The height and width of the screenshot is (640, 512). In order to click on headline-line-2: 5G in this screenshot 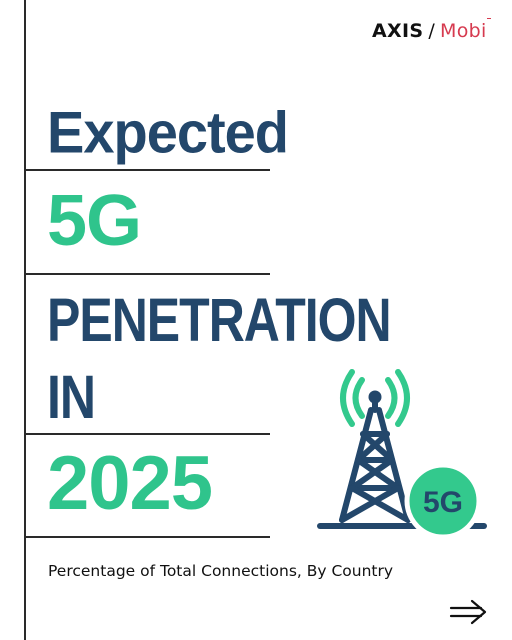, I will do `click(94, 221)`.